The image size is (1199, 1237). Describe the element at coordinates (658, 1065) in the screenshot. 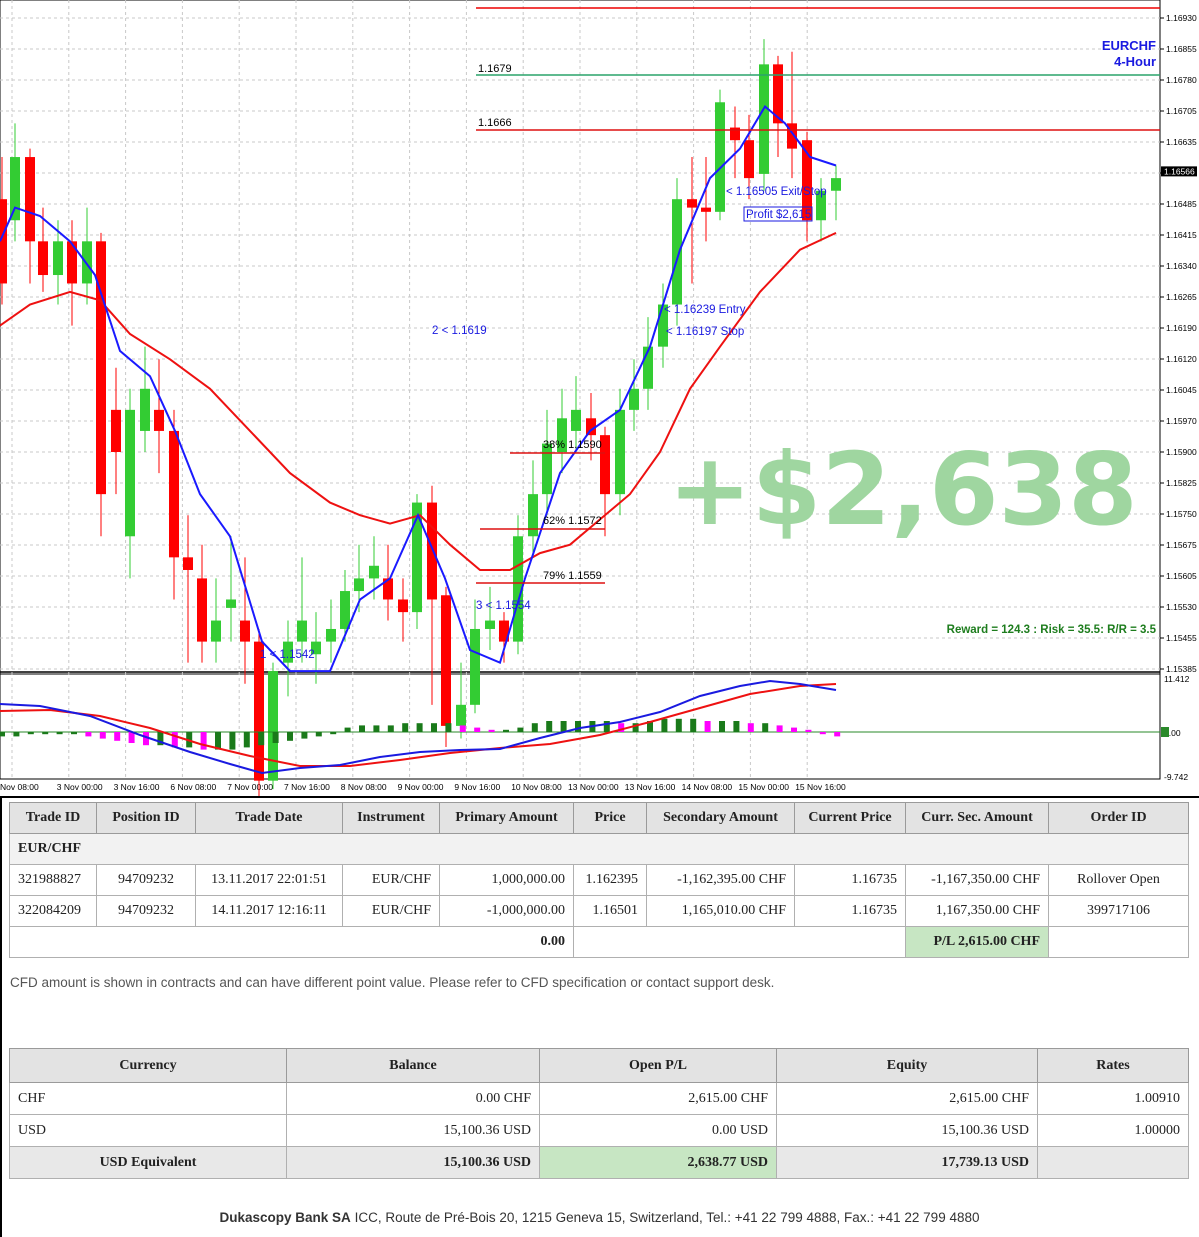

I see `th-open-pl: Open P/L` at that location.